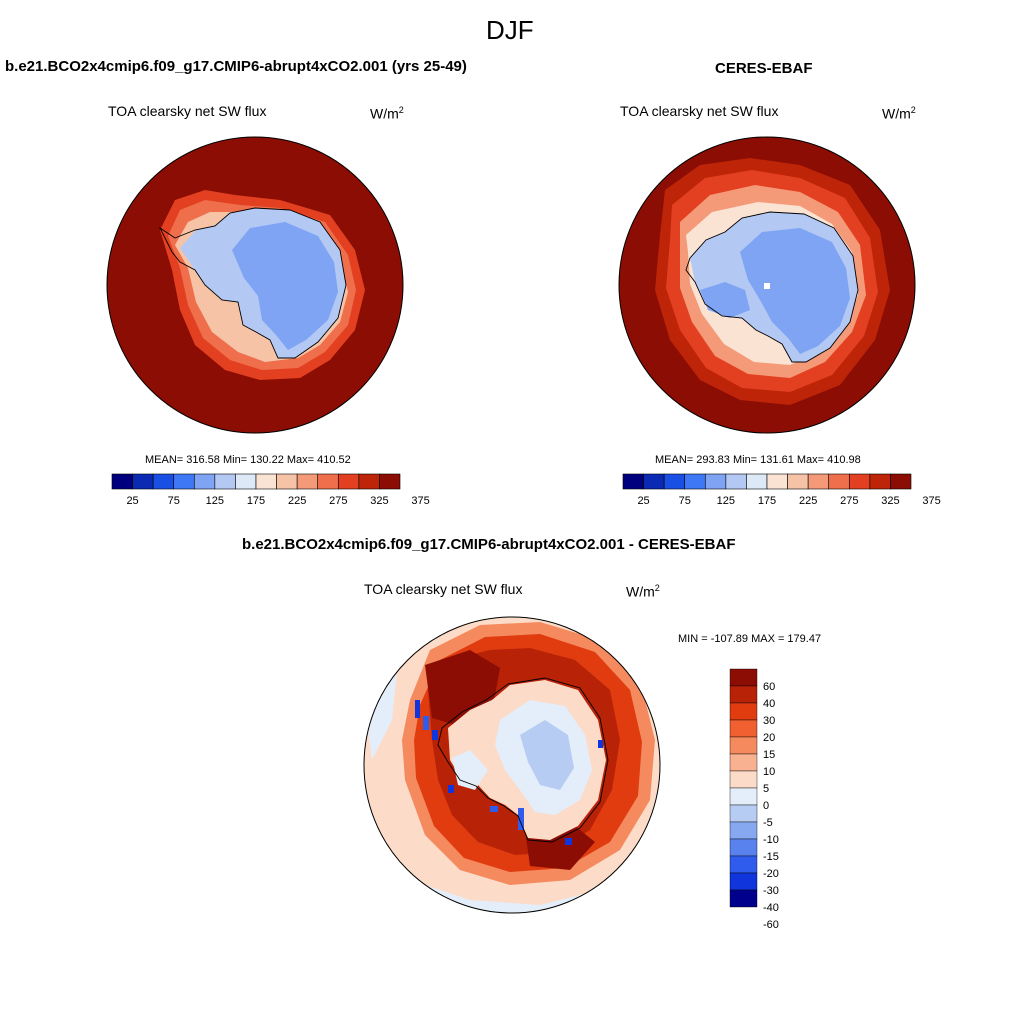 The width and height of the screenshot is (1024, 1024). Describe the element at coordinates (766, 806) in the screenshot. I see `diff-colorbar-tick-label: 0` at that location.